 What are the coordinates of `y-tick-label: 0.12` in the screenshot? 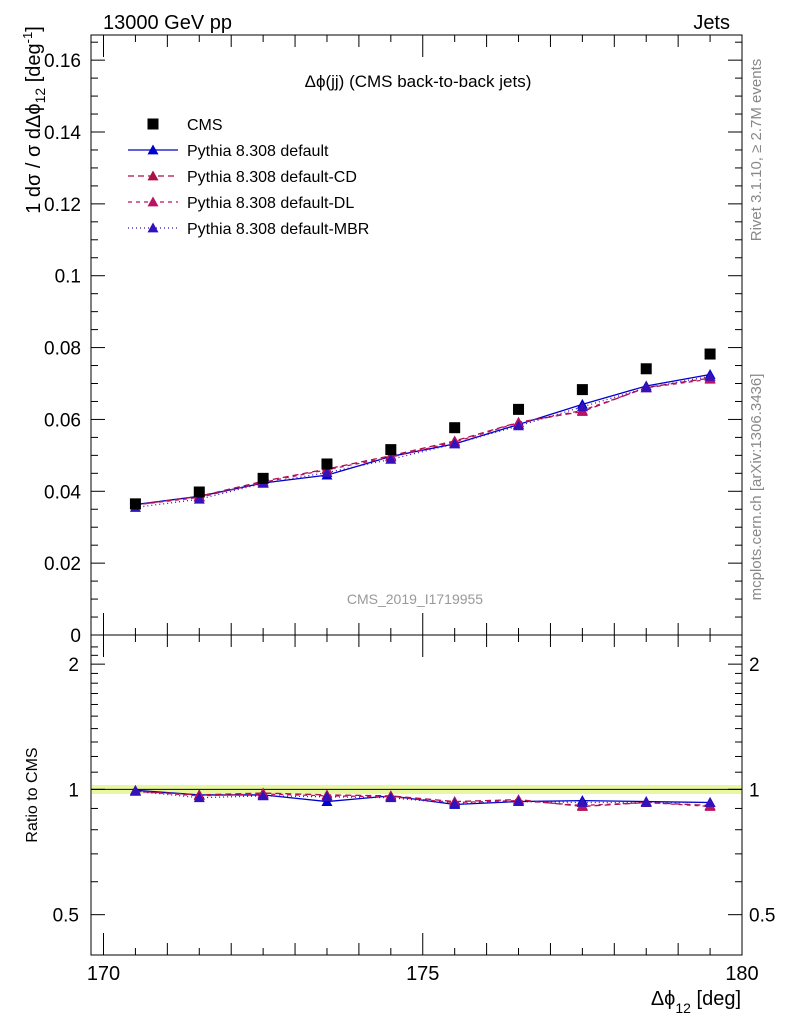 It's located at (62, 205).